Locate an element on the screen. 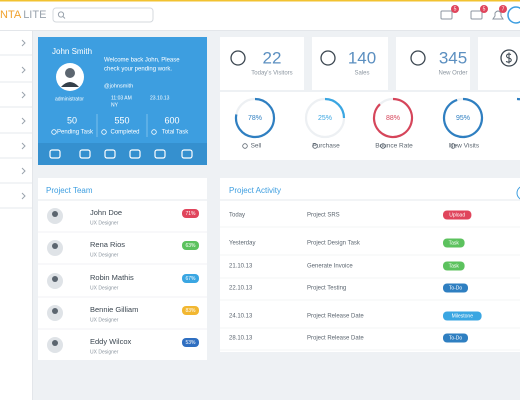 The width and height of the screenshot is (520, 400). progress-label: 63% is located at coordinates (190, 246).